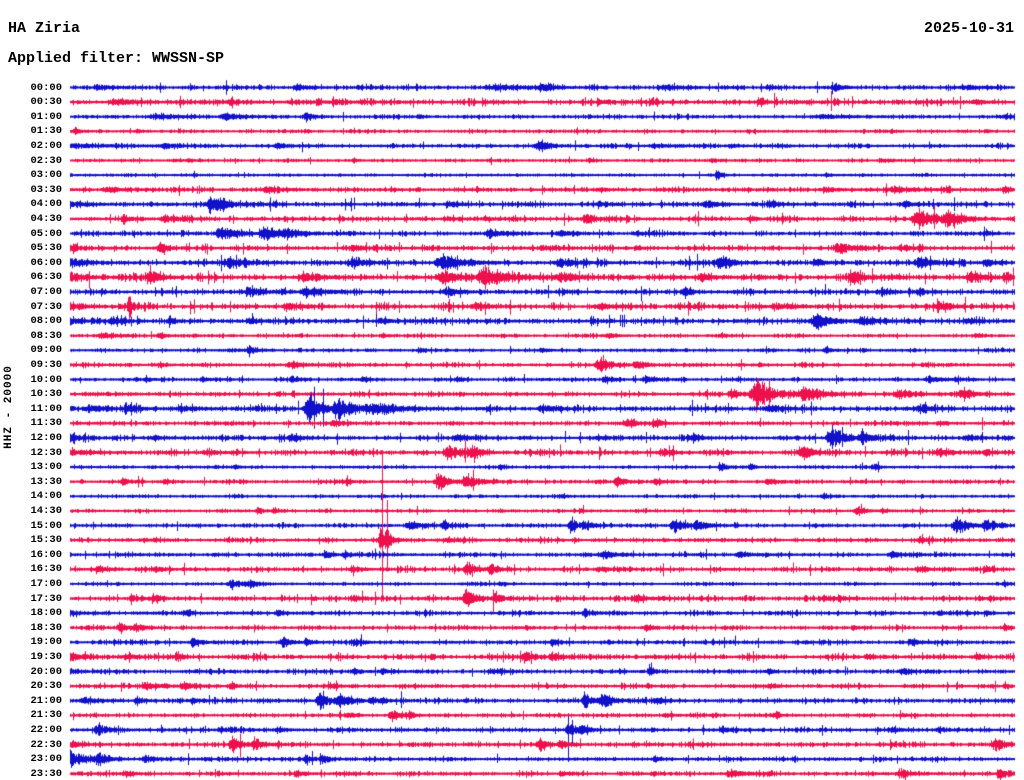  Describe the element at coordinates (46, 160) in the screenshot. I see `time-label-0230: 02:30` at that location.